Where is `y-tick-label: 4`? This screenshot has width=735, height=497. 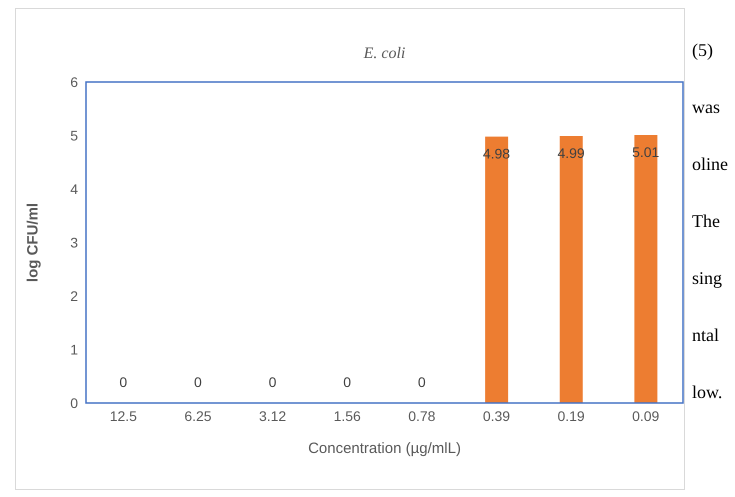
y-tick-label: 4 is located at coordinates (74, 188).